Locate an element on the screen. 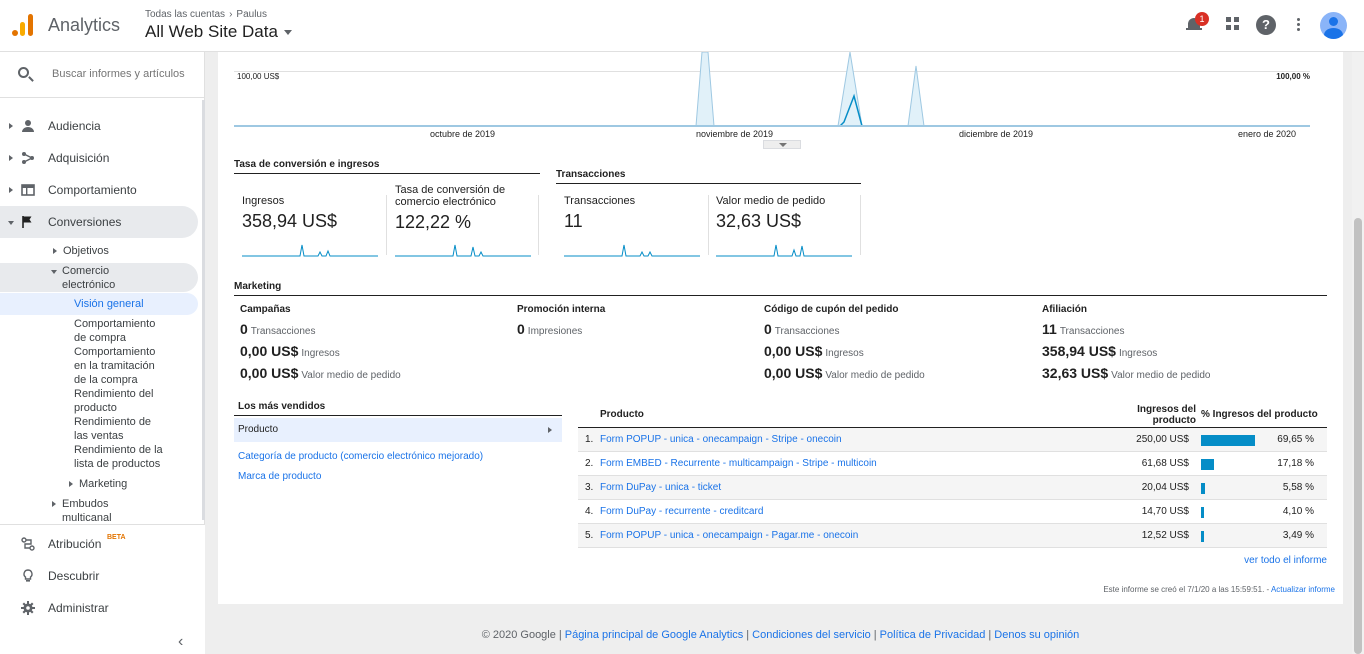 This screenshot has height=654, width=1364. view-name: All Web Site Data is located at coordinates (211, 31).